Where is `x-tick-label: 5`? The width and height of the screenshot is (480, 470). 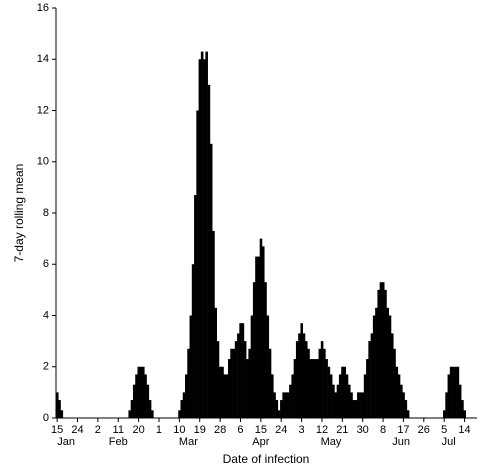
x-tick-label: 5 is located at coordinates (444, 430).